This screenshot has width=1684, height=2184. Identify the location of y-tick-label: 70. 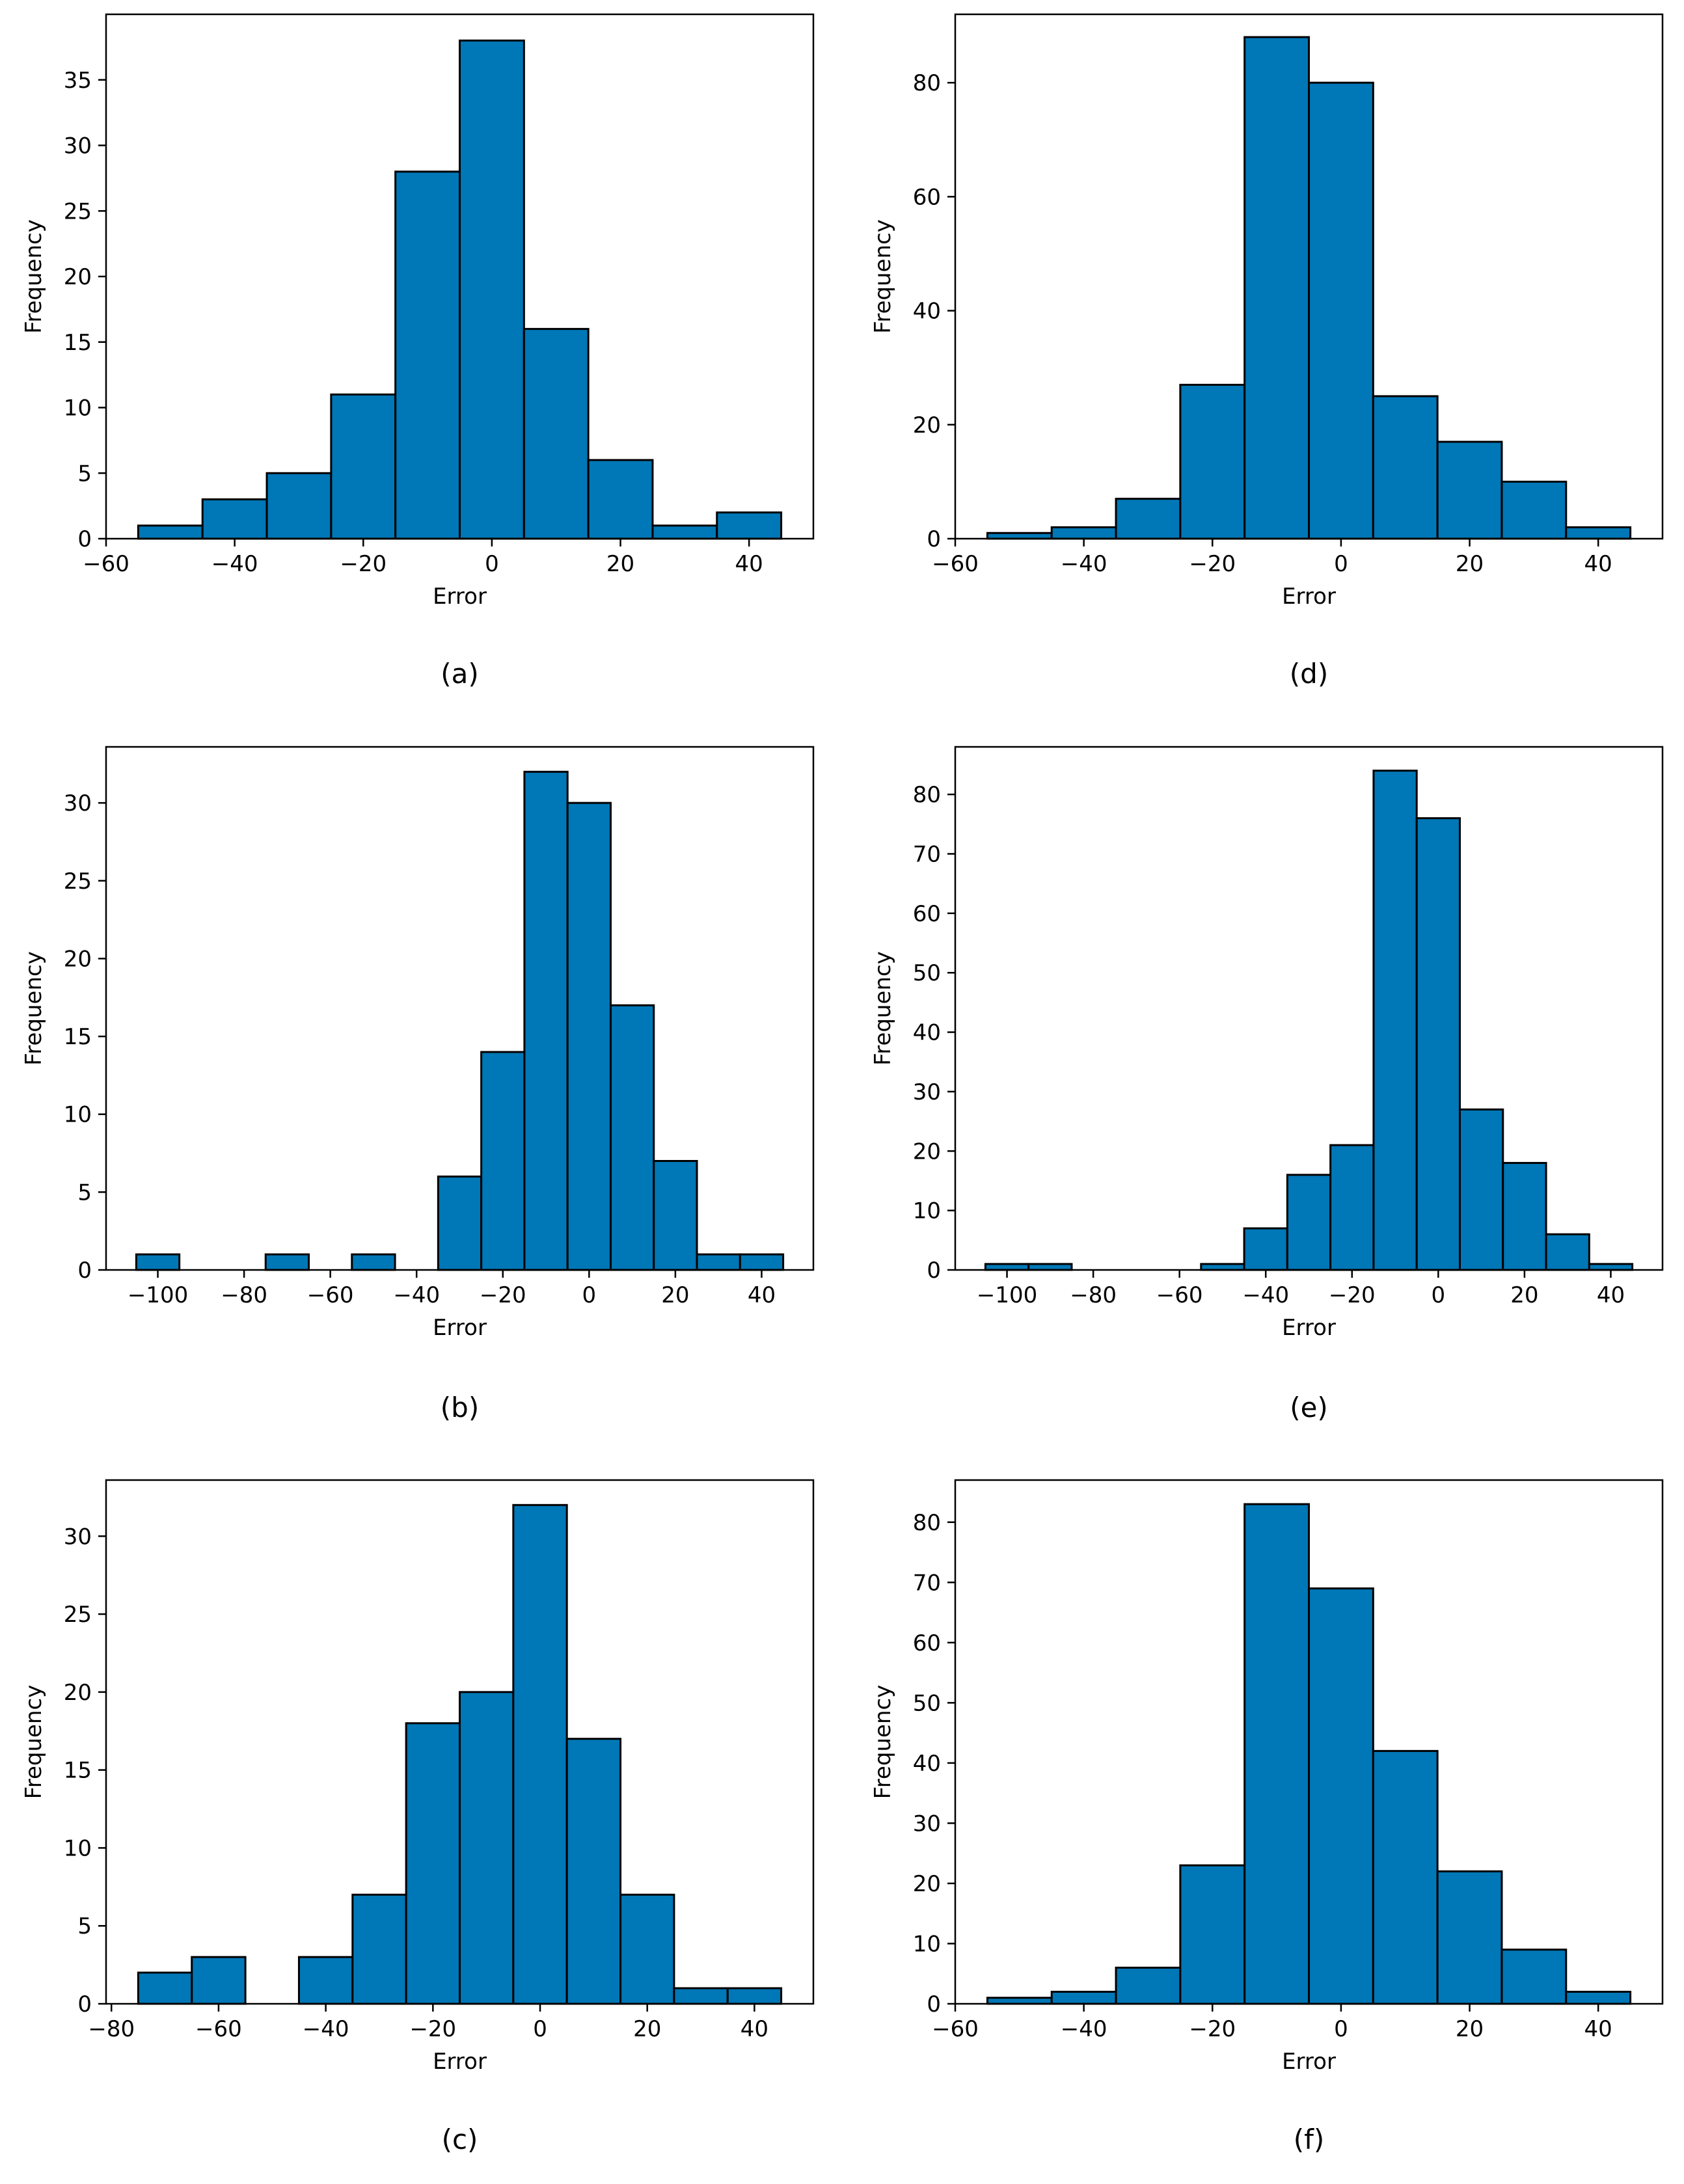
(927, 1583).